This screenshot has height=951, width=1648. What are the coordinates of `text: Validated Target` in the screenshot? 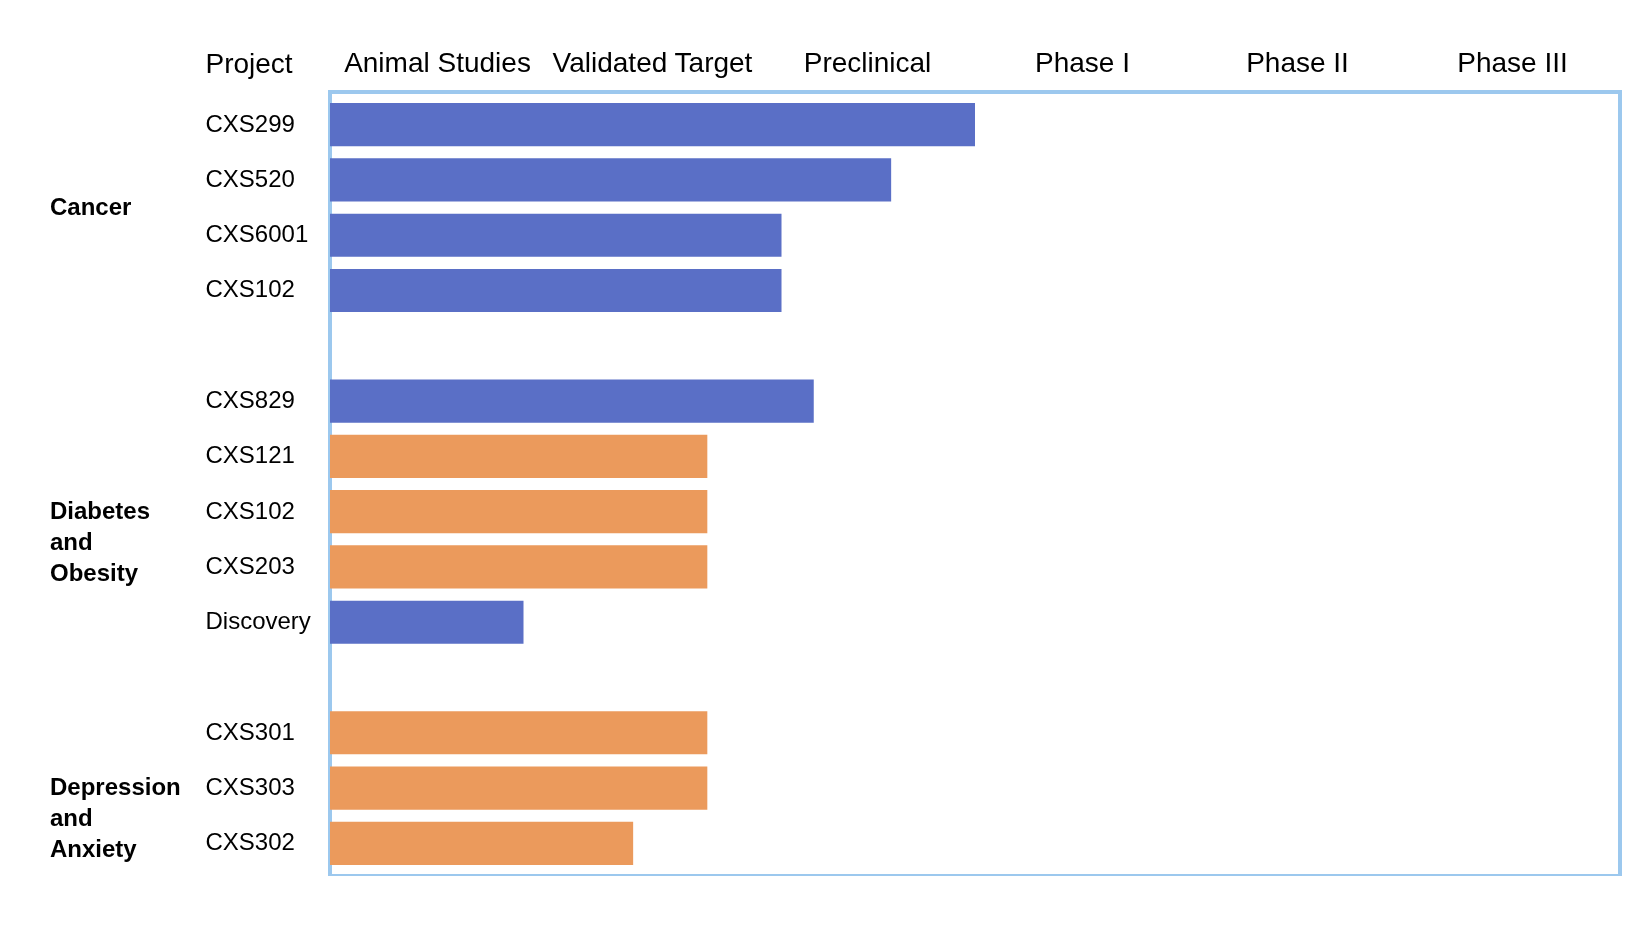 It's located at (652, 62).